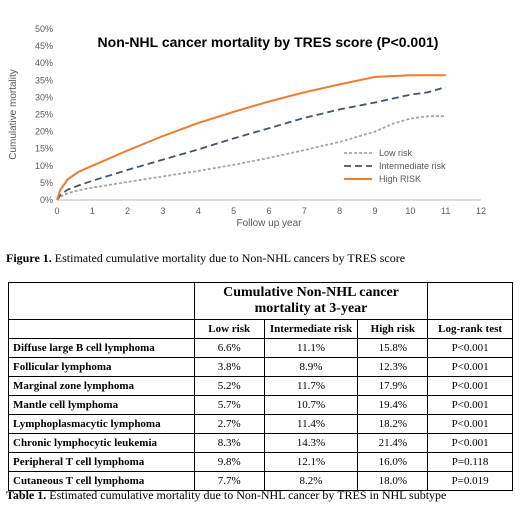  What do you see at coordinates (393, 367) in the screenshot?
I see `cell-high-risk: 12.3%` at bounding box center [393, 367].